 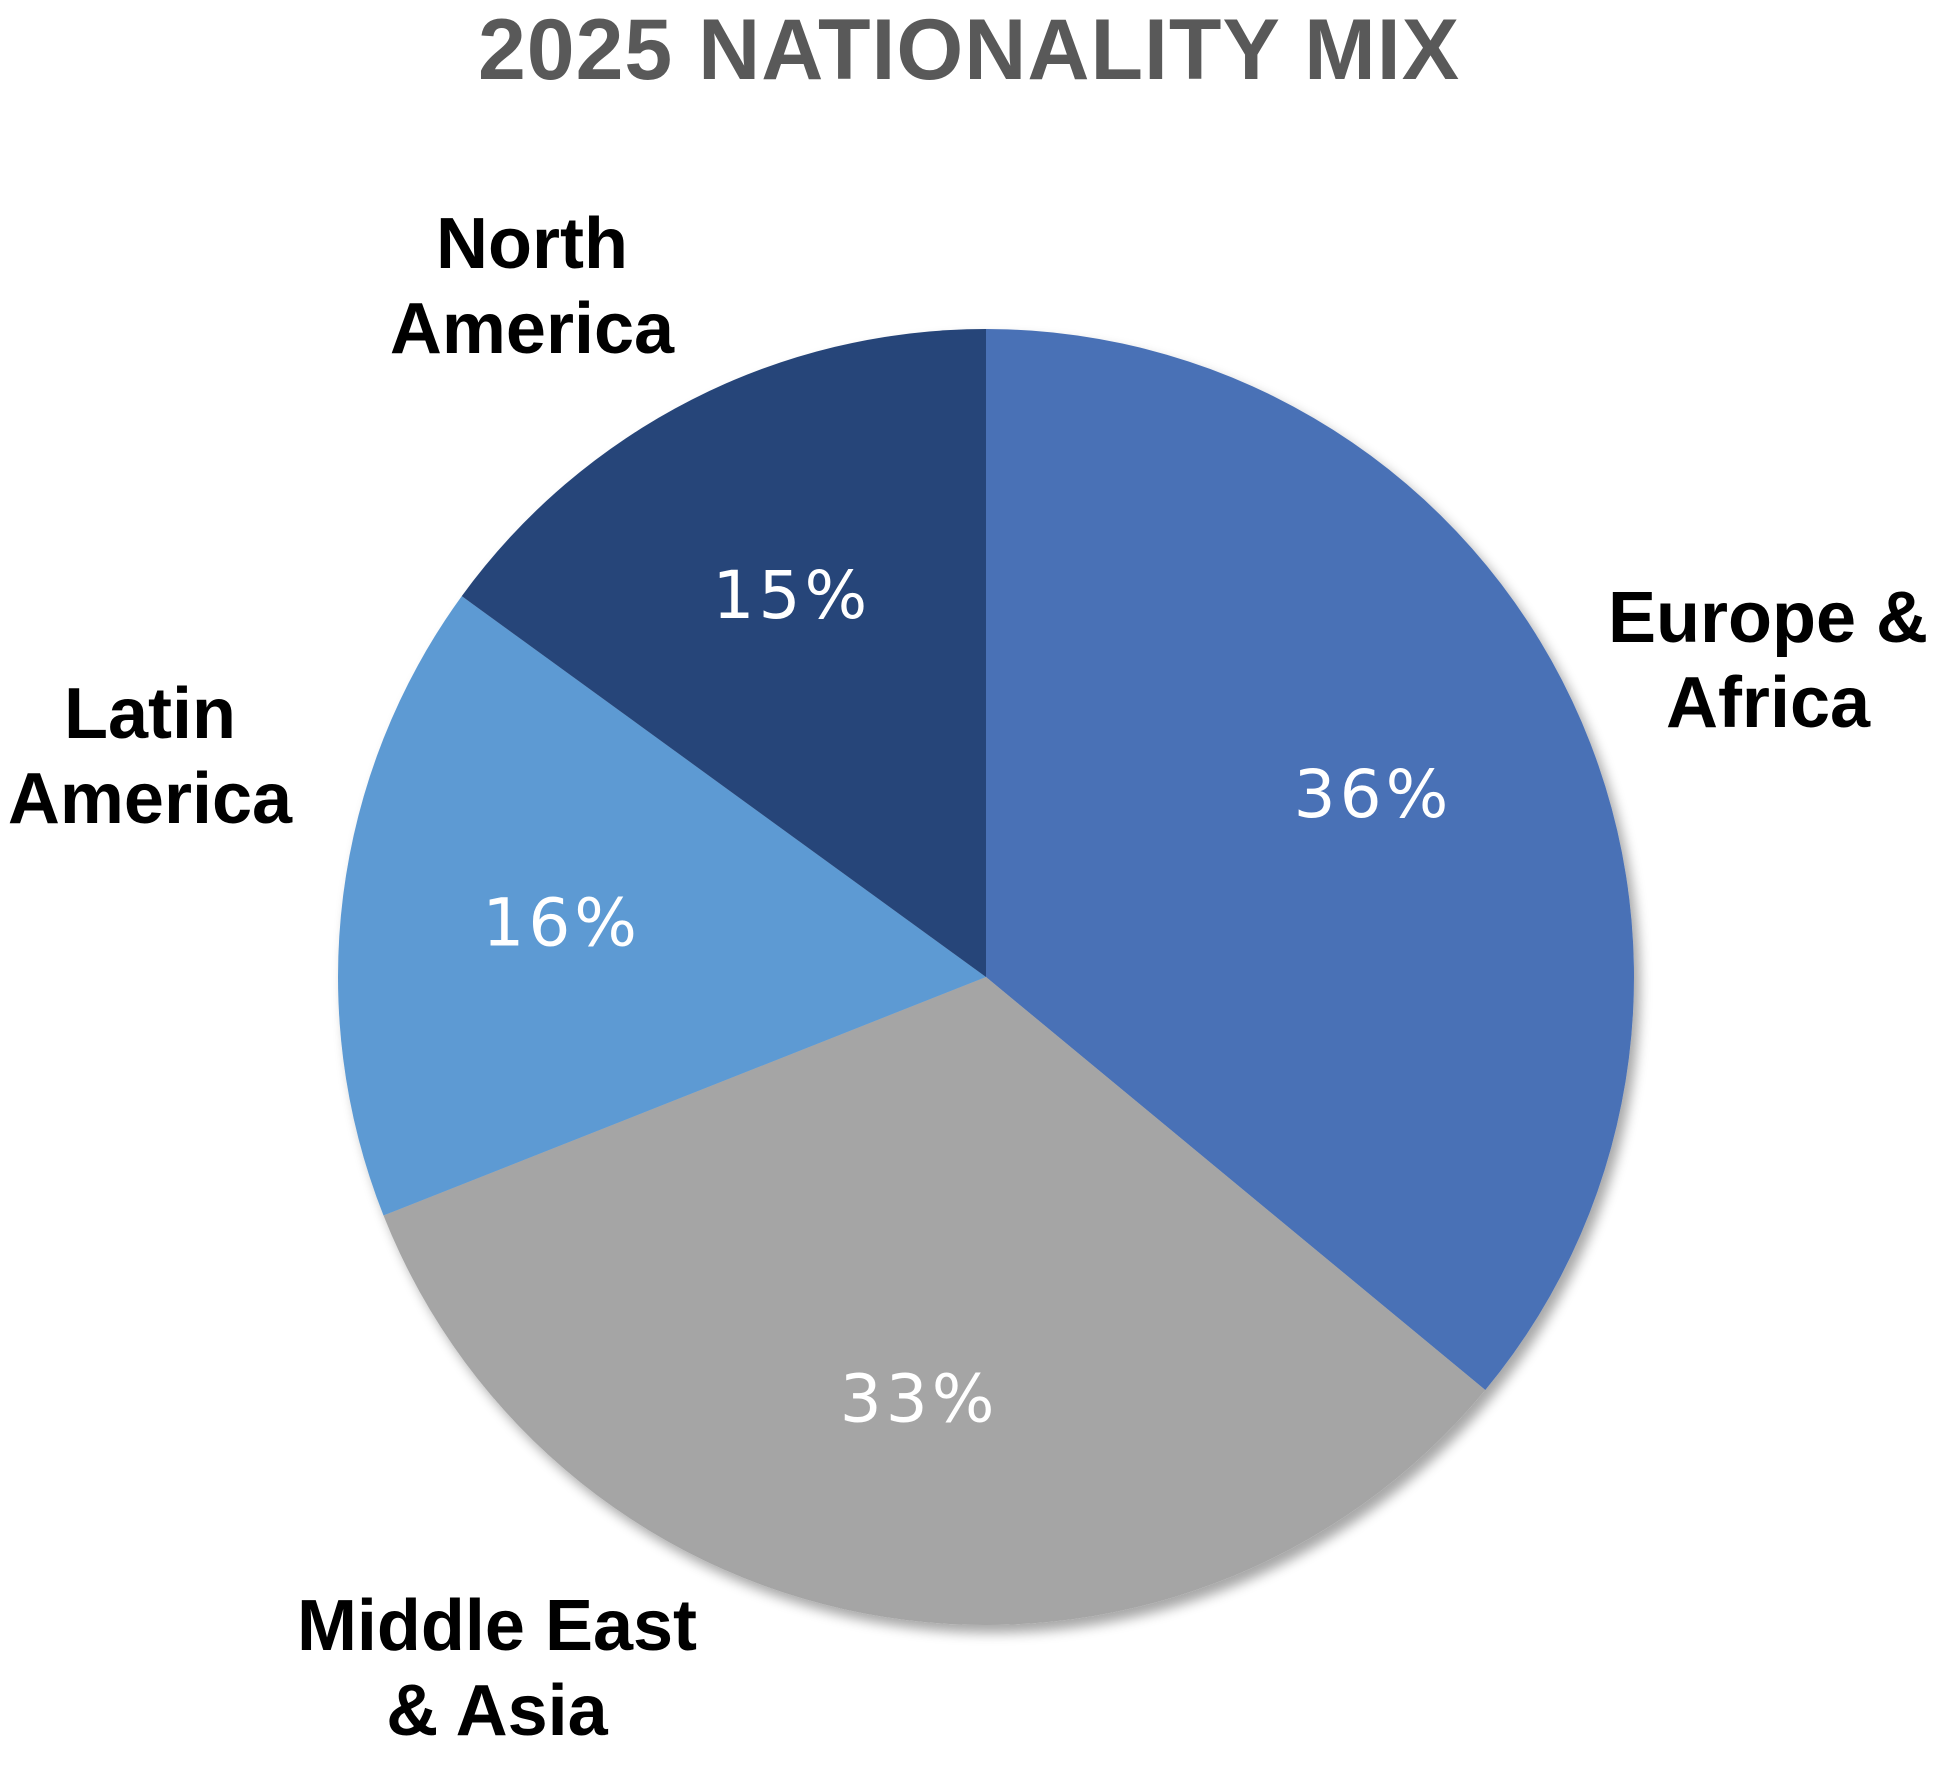 I want to click on chart-title: 2025 NATIONALITY MIX, so click(x=969, y=50).